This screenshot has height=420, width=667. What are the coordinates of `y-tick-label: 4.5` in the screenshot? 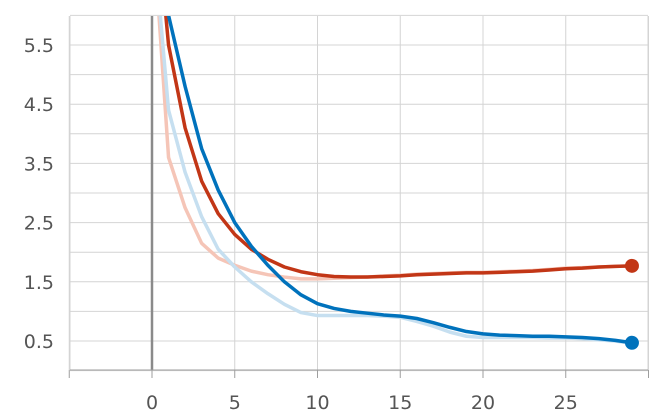 It's located at (39, 105).